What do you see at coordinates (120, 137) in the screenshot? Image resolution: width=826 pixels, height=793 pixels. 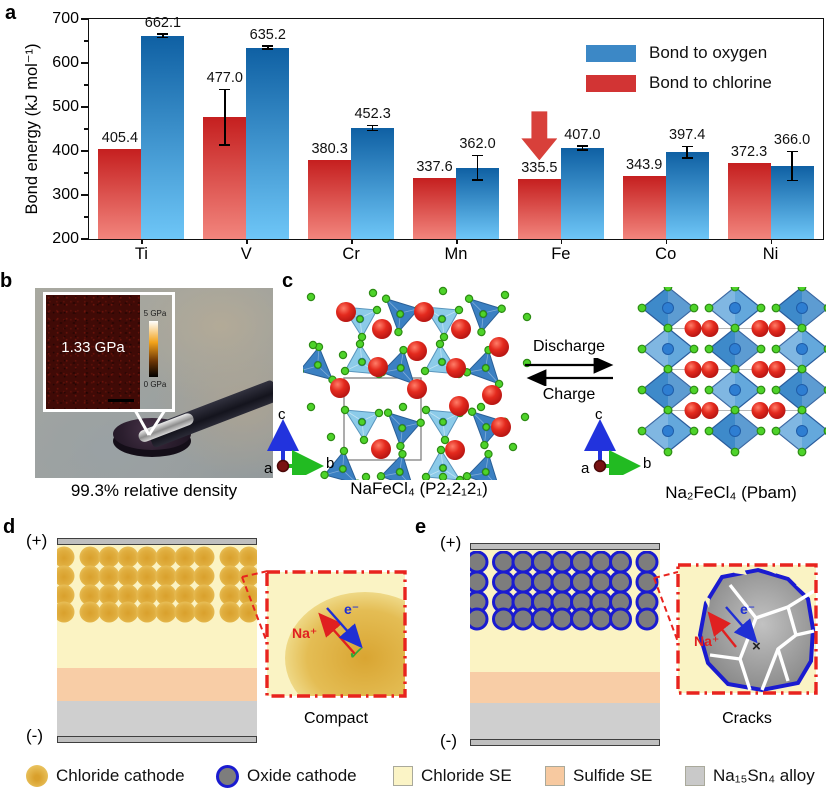 I see `value-label: 405.4` at bounding box center [120, 137].